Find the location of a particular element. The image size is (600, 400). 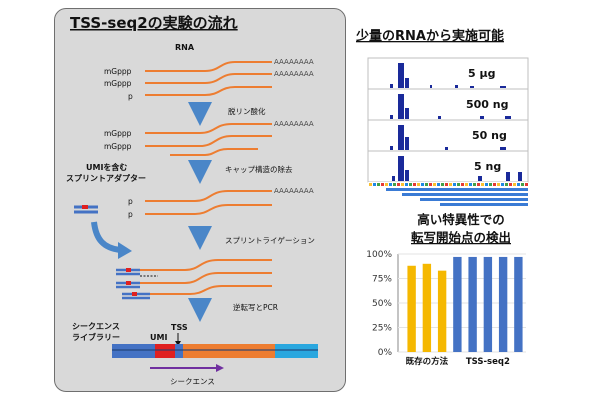

polya-tail-3: AAAAAAAA is located at coordinates (294, 124).